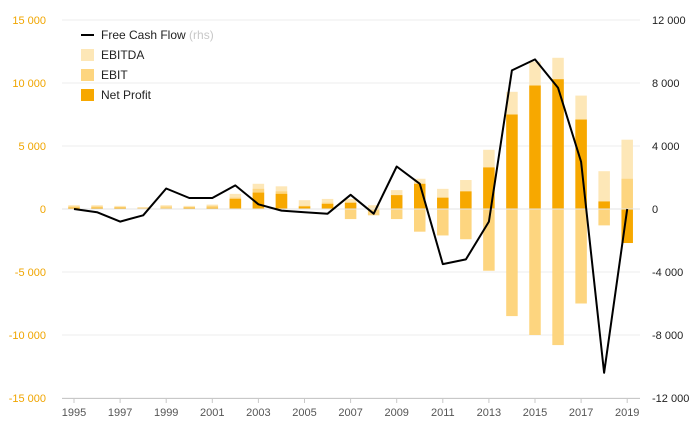 The height and width of the screenshot is (433, 700). What do you see at coordinates (581, 413) in the screenshot?
I see `x-tick-label: 2017` at bounding box center [581, 413].